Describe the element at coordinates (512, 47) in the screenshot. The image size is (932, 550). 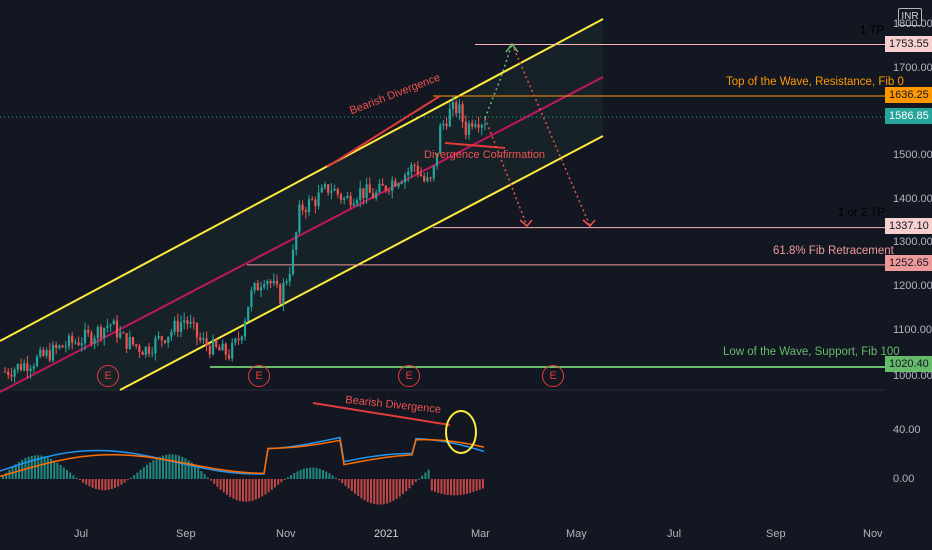
I see `arrow-head` at that location.